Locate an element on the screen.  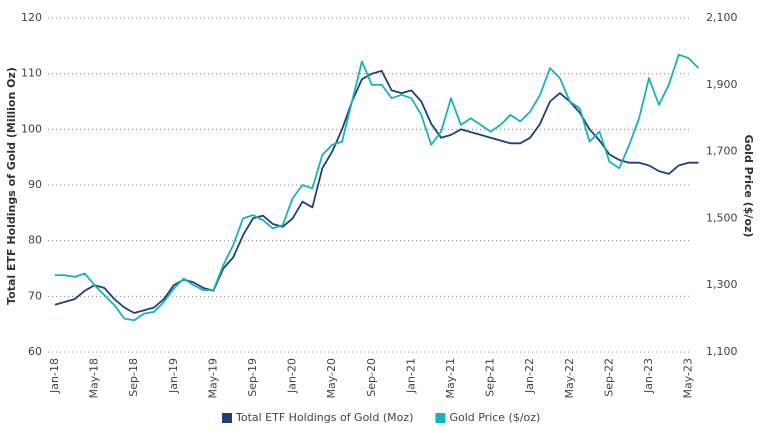
x-tick-label: Jan-21 is located at coordinates (410, 376).